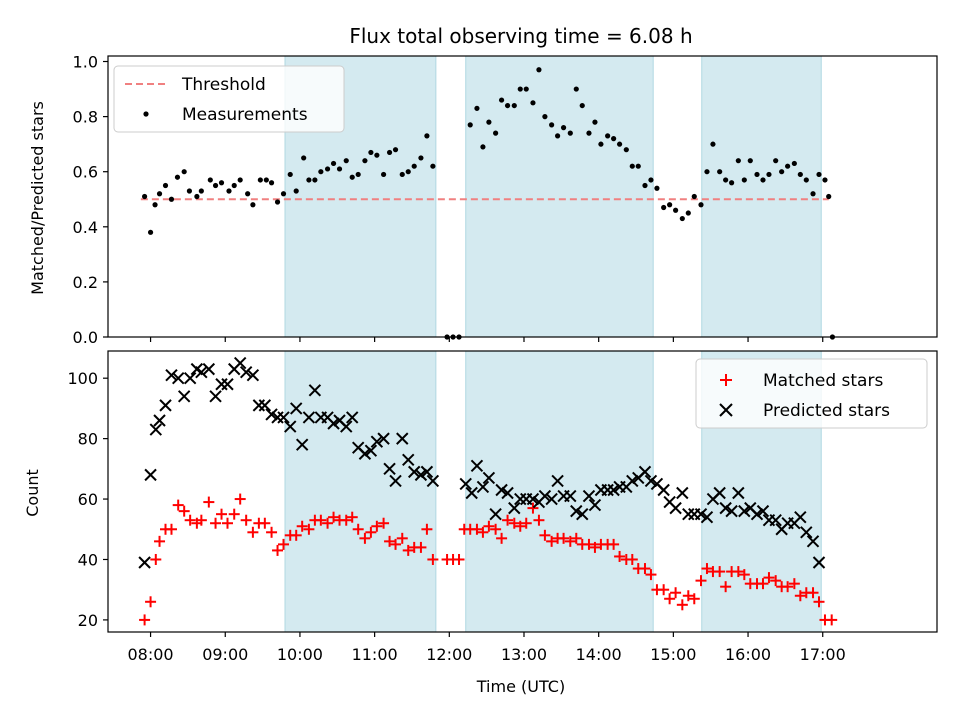 The width and height of the screenshot is (960, 720). What do you see at coordinates (37, 198) in the screenshot?
I see `top-y-axis-label: Matched/Predicted stars` at bounding box center [37, 198].